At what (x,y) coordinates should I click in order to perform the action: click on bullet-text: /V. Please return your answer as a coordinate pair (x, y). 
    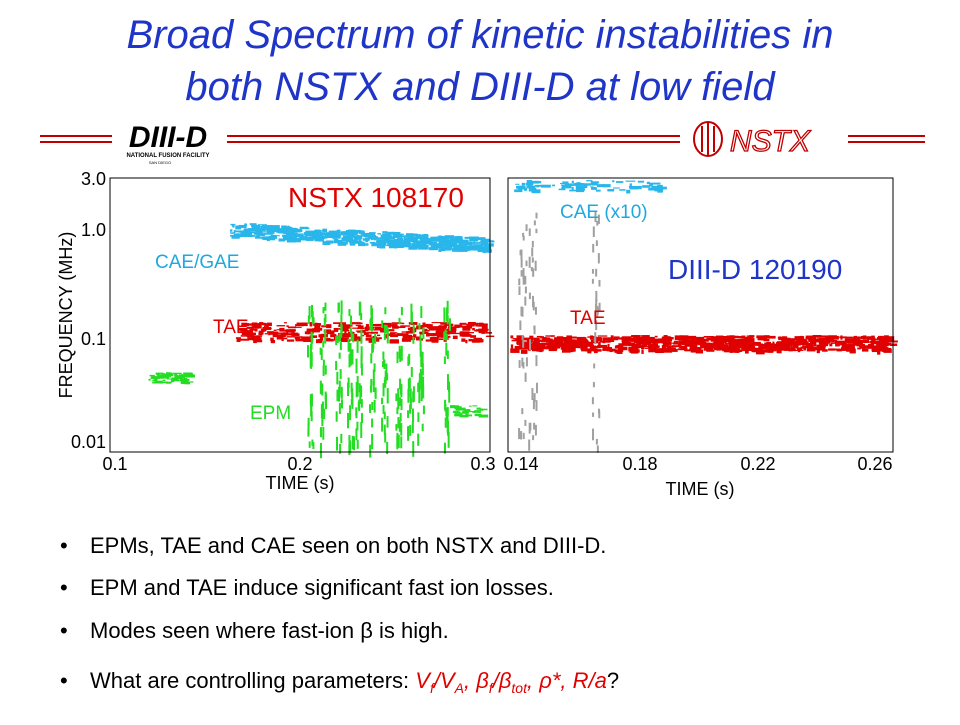
    Looking at the image, I should click on (444, 680).